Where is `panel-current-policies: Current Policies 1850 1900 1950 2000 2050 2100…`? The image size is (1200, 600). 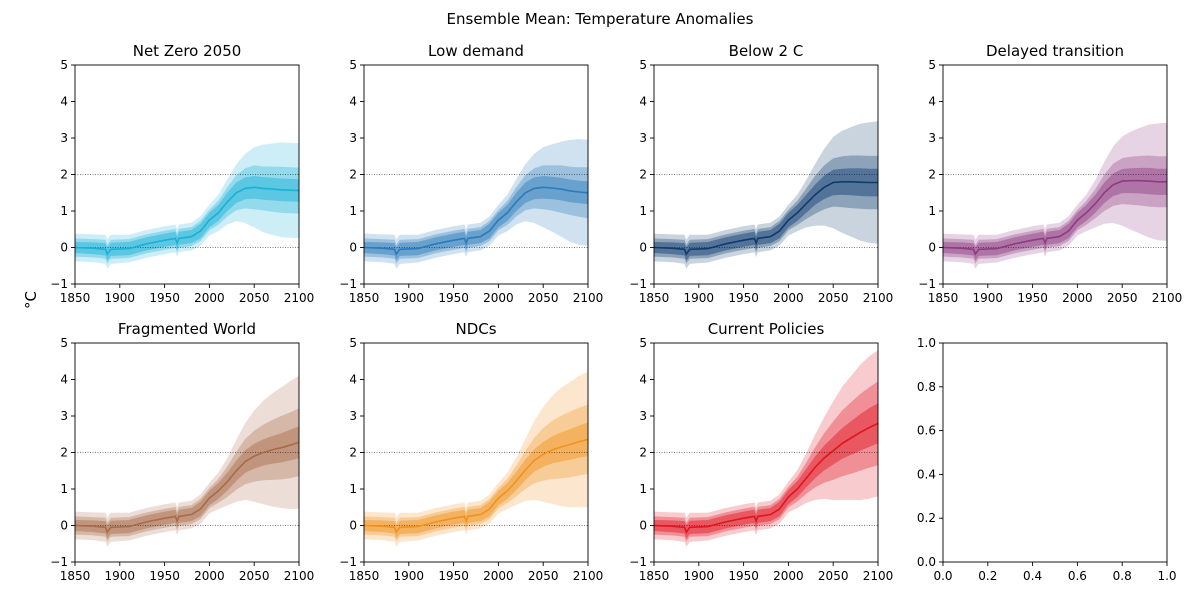
panel-current-policies: Current Policies 1850 1900 1950 2000 2050 2100… is located at coordinates (761, 451).